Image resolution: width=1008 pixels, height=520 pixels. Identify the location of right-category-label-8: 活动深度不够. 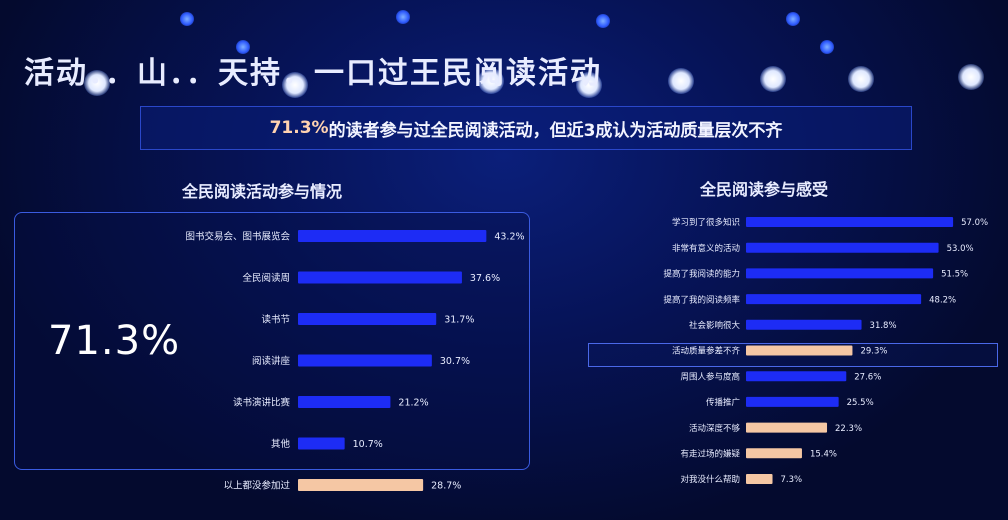
(715, 428).